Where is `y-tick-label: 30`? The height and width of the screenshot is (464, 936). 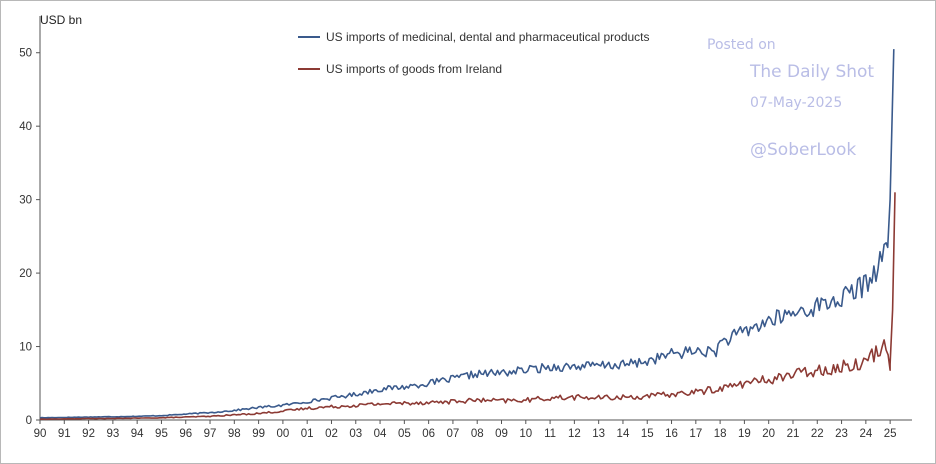 y-tick-label: 30 is located at coordinates (25, 201).